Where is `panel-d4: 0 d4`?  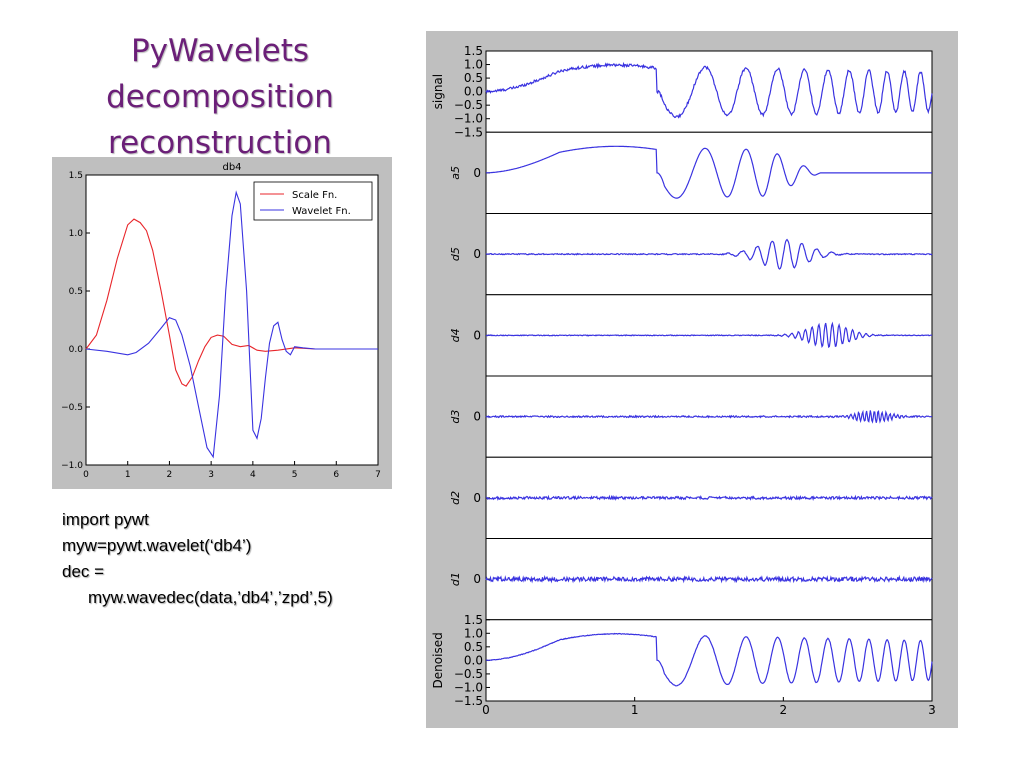
panel-d4: 0 d4 is located at coordinates (691, 335).